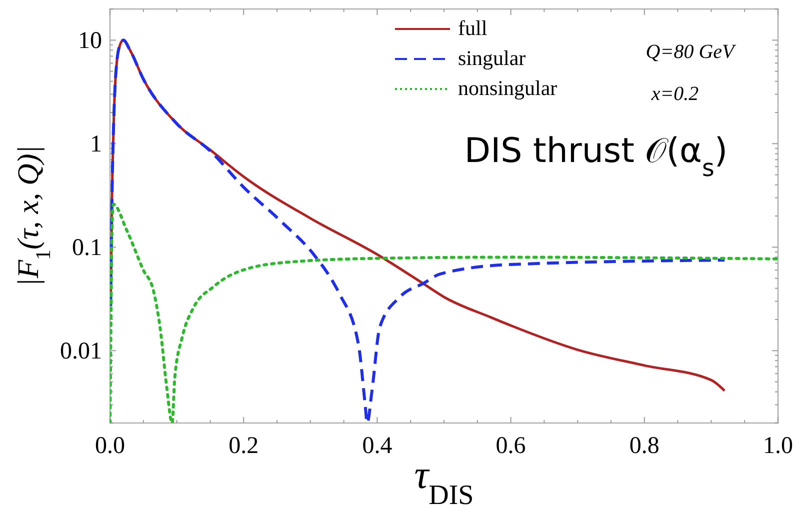 The image size is (812, 520). I want to click on legend-label: nonsingular, so click(508, 88).